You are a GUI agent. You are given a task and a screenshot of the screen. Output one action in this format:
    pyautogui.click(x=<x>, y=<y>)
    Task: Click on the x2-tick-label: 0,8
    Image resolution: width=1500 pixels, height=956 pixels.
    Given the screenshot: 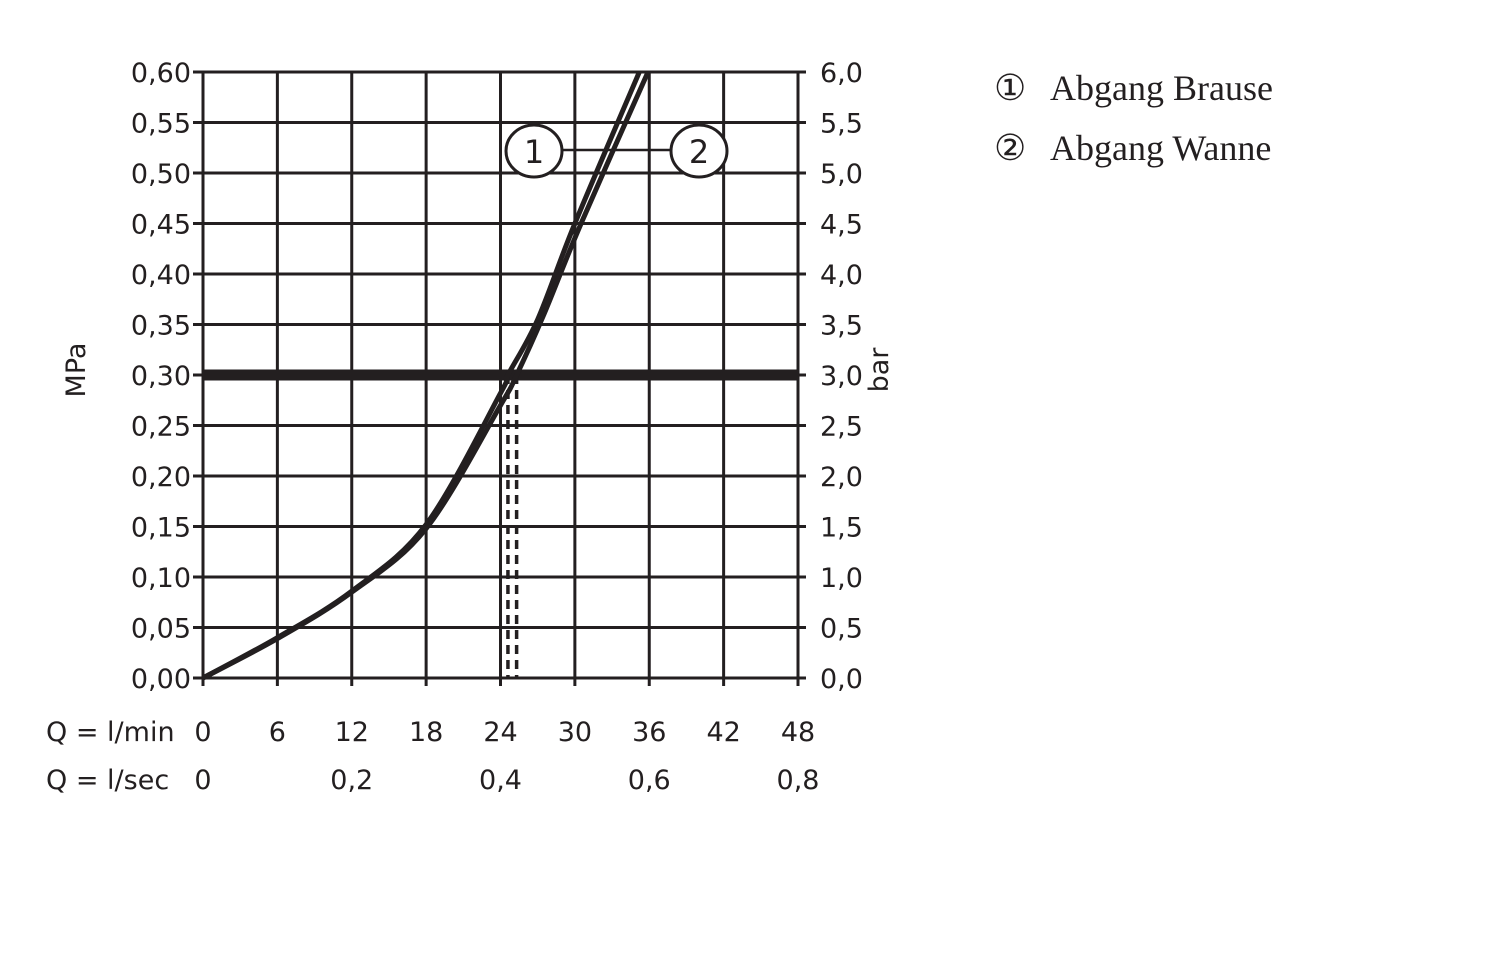 What is the action you would take?
    pyautogui.click(x=798, y=780)
    